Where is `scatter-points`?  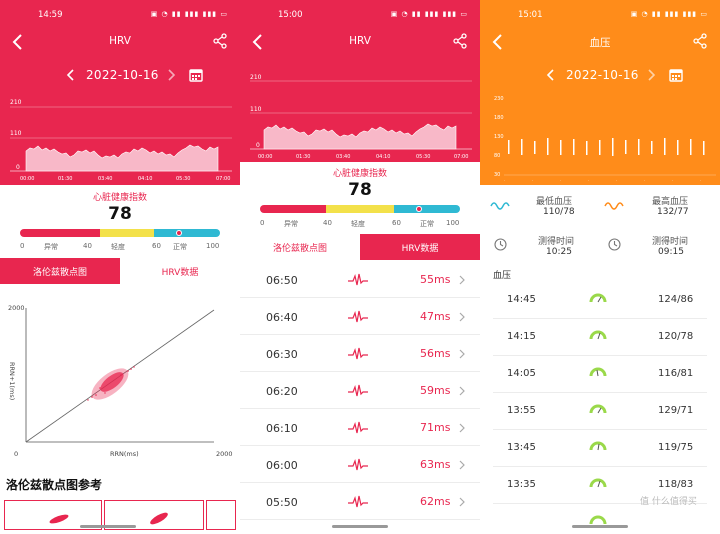 scatter-points is located at coordinates (111, 383).